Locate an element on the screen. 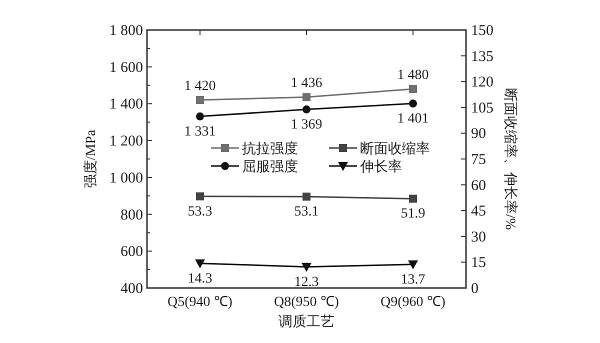  x-tick-label: Q8(950 ℃) is located at coordinates (307, 302).